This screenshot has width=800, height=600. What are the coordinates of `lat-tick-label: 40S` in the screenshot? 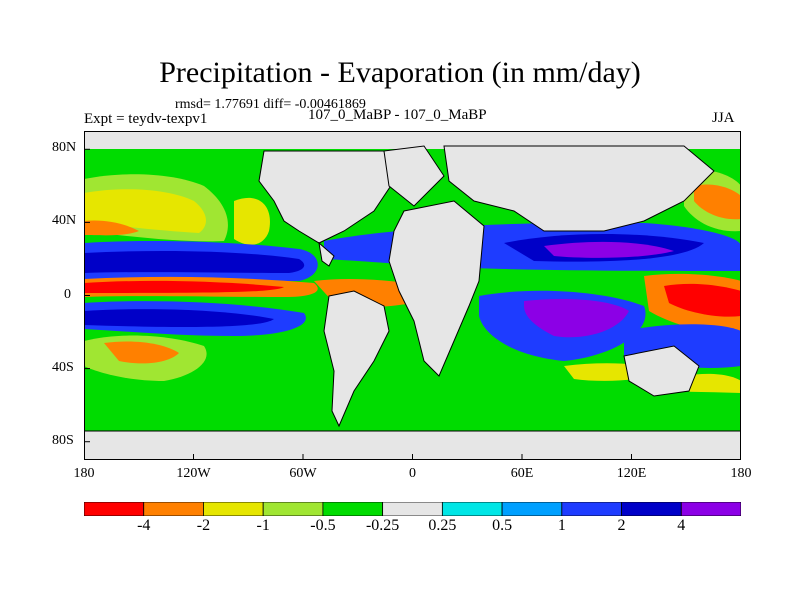 It's located at (63, 367).